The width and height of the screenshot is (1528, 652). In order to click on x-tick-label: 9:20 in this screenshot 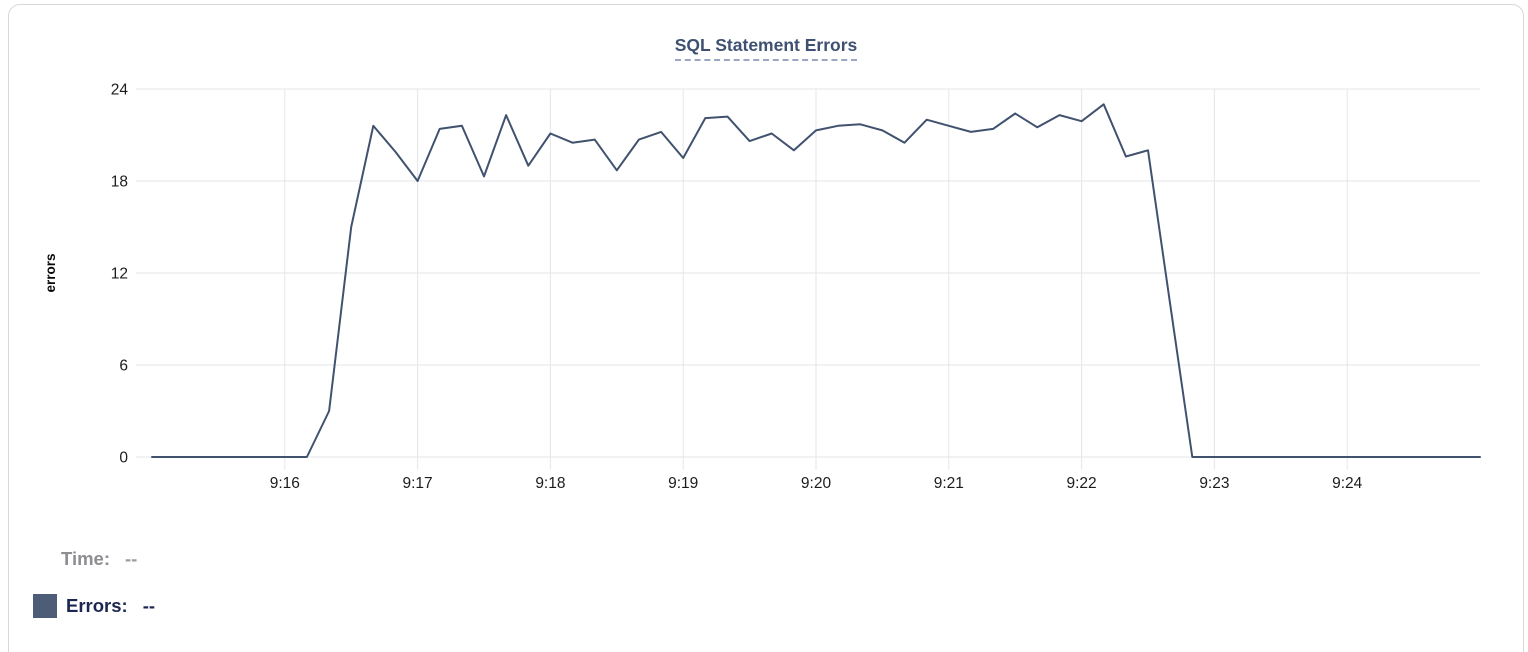, I will do `click(816, 483)`.